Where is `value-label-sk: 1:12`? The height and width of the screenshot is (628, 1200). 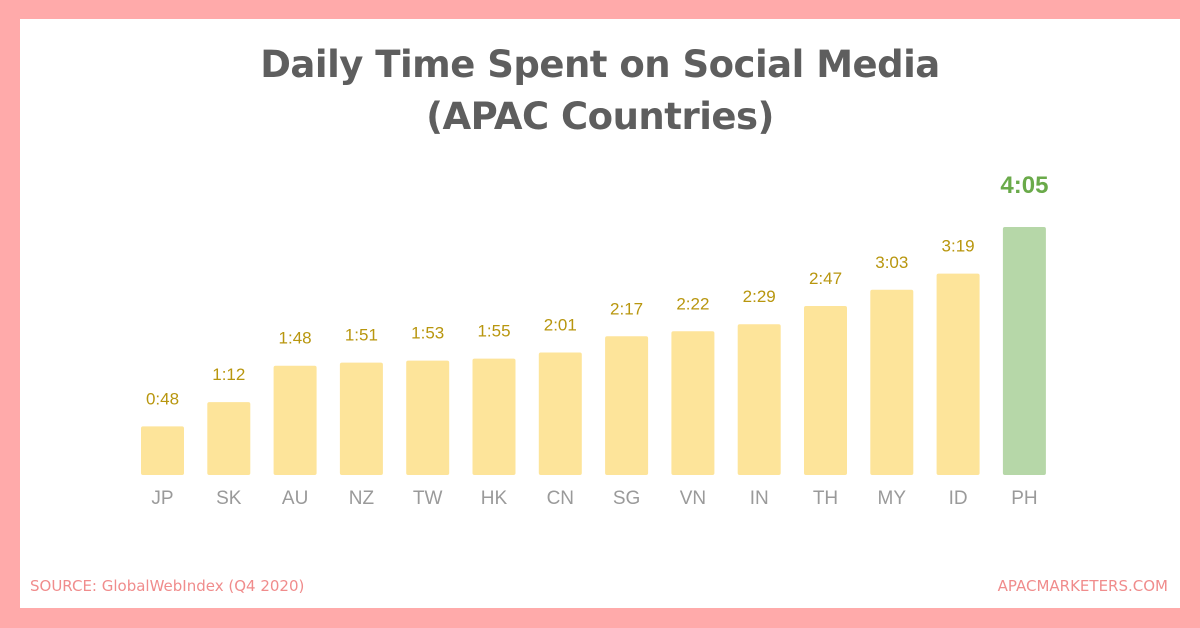
value-label-sk: 1:12 is located at coordinates (228, 374).